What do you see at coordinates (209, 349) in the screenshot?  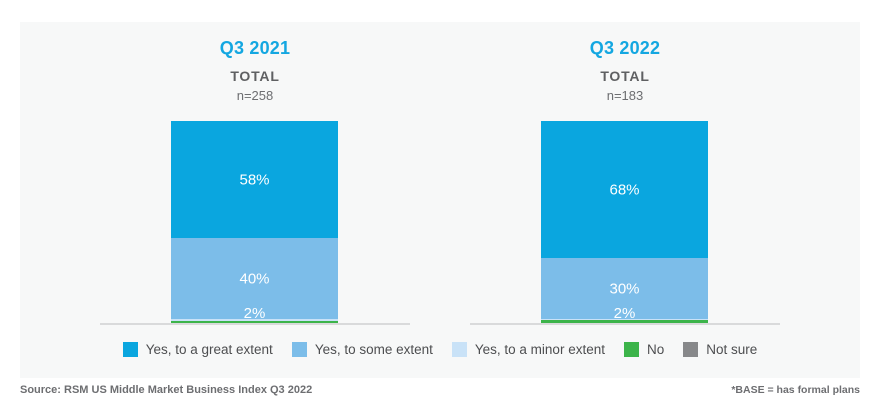 I see `legend-label: Yes, to a great extent` at bounding box center [209, 349].